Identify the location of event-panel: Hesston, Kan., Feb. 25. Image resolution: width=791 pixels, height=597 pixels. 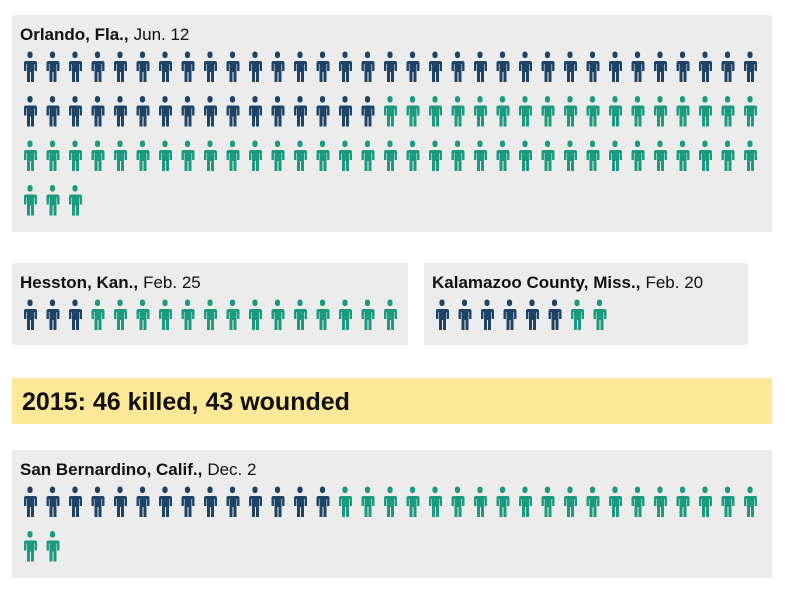
(210, 304).